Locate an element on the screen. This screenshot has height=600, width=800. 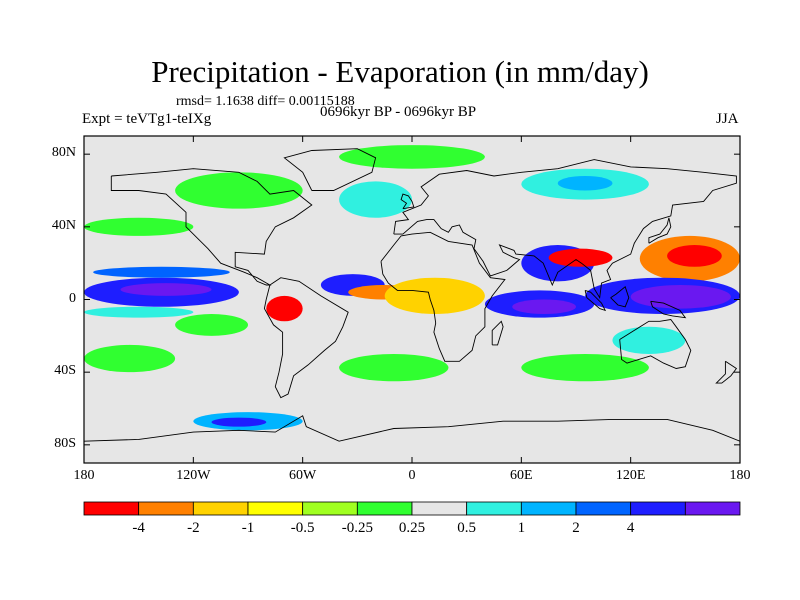
colorbar-label: 0.5 is located at coordinates (467, 528).